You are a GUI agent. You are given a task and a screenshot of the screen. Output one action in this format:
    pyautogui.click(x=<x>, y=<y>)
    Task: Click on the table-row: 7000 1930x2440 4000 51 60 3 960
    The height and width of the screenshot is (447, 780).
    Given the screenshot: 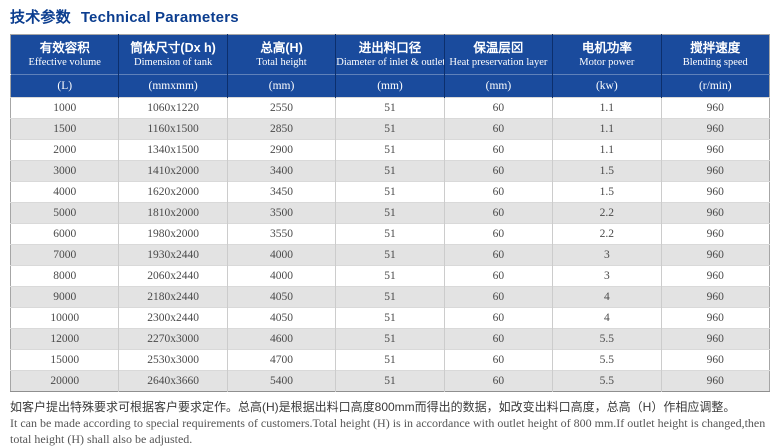 What is the action you would take?
    pyautogui.click(x=390, y=255)
    